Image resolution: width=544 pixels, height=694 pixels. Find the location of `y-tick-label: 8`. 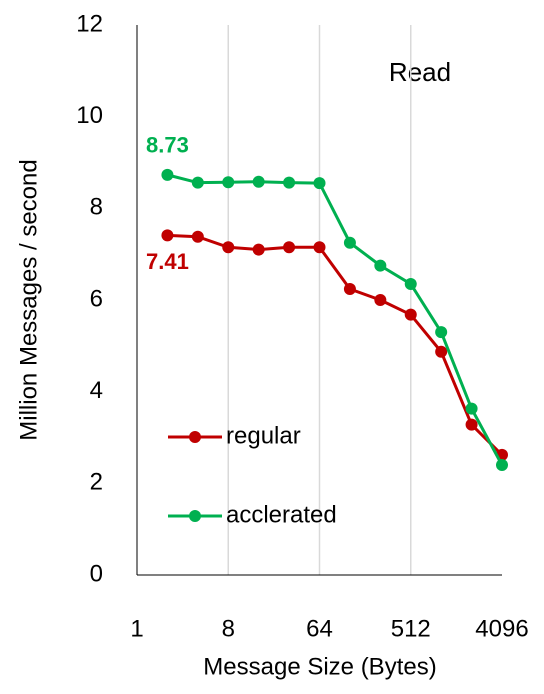

y-tick-label: 8 is located at coordinates (96, 207).